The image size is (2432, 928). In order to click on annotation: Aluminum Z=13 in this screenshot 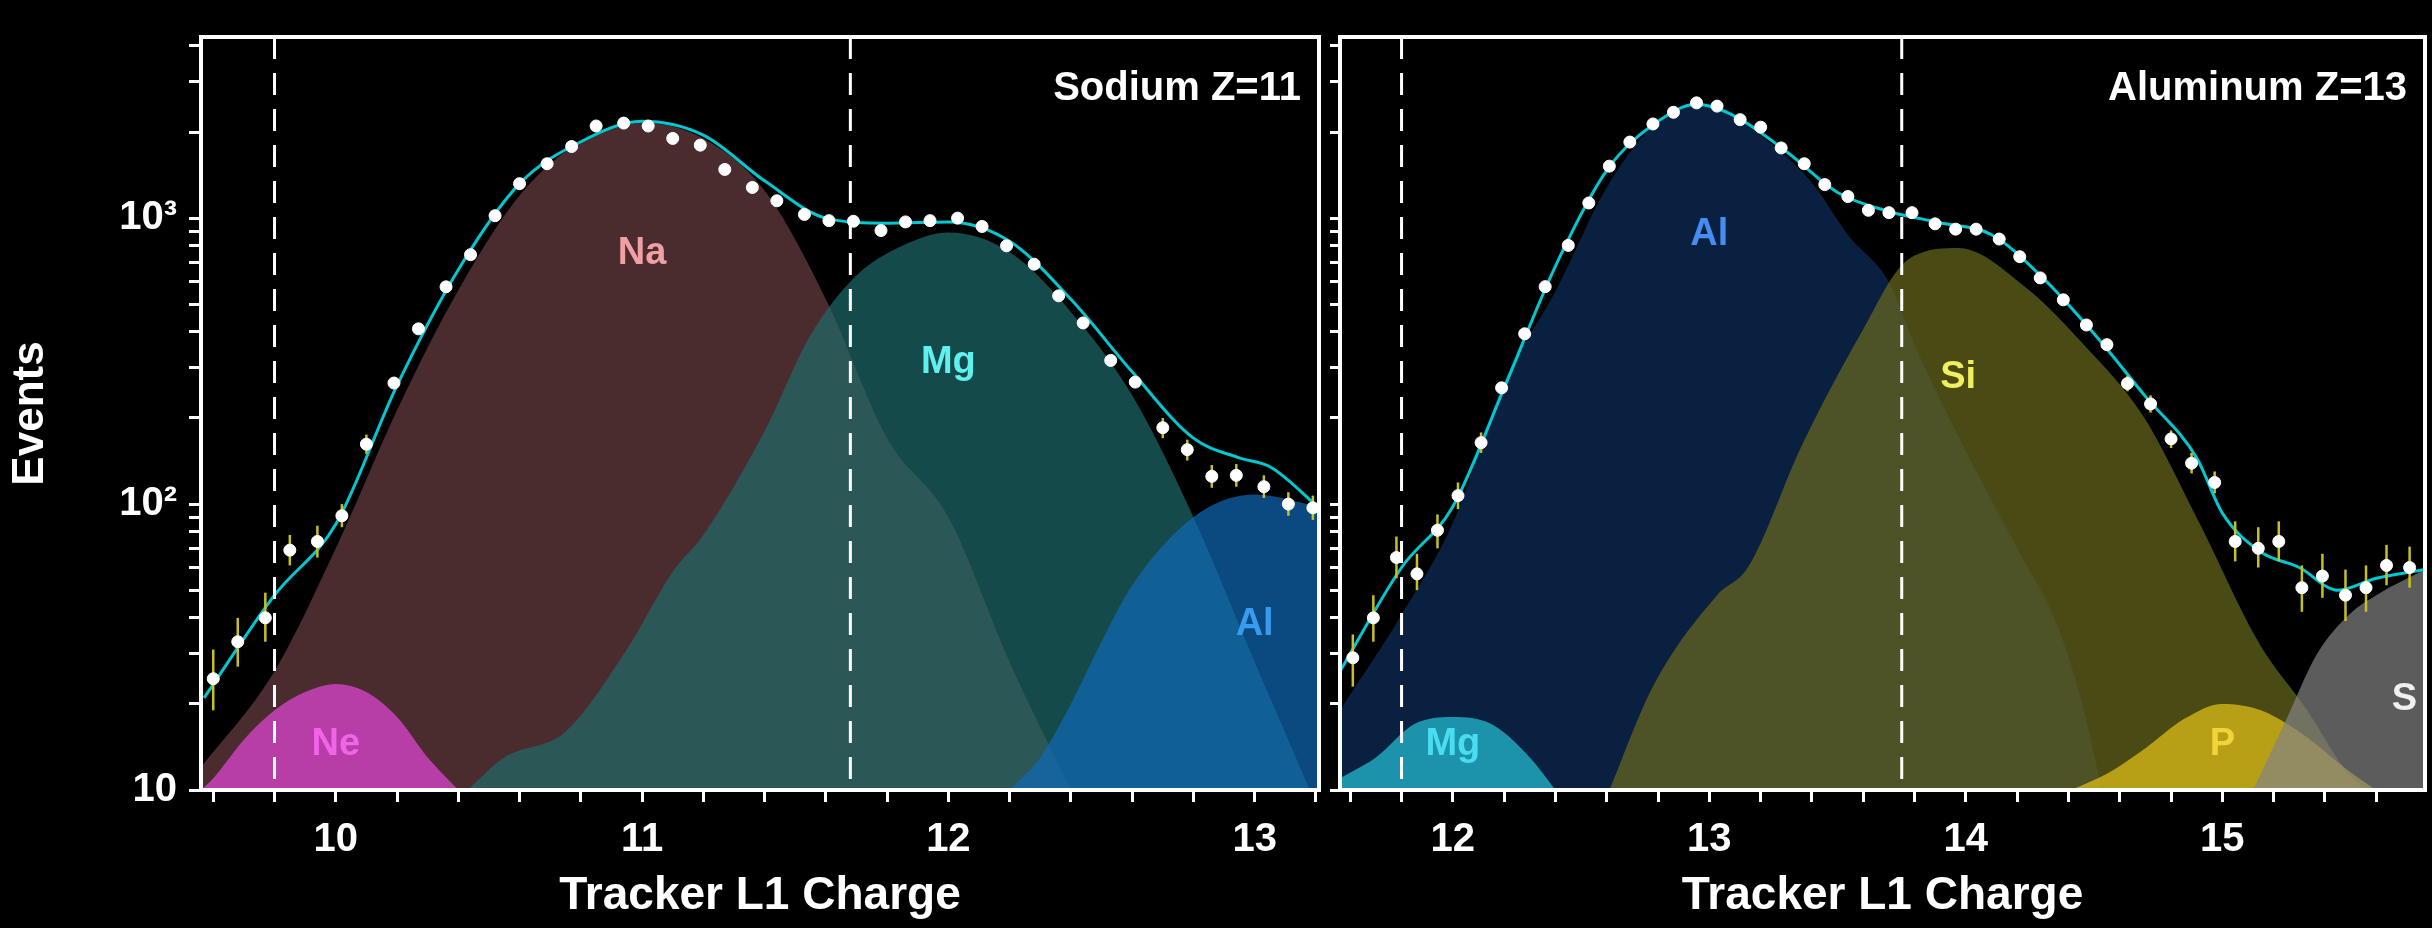, I will do `click(2257, 86)`.